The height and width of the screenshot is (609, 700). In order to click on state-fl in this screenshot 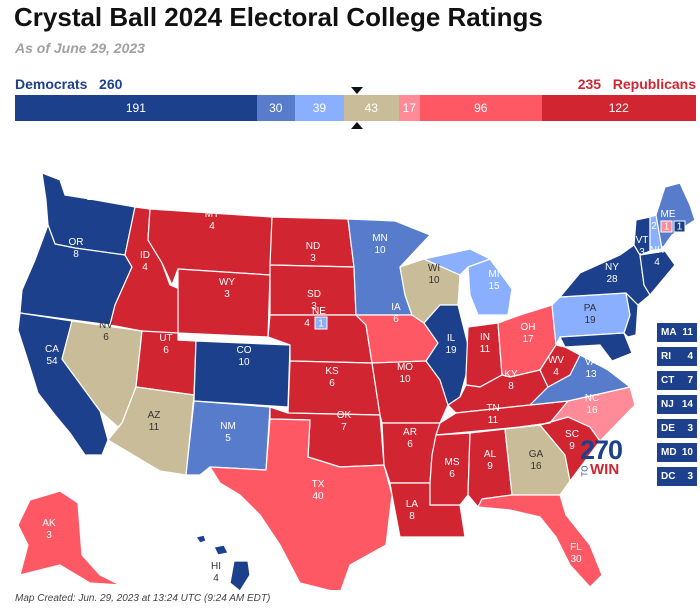, I will do `click(540, 541)`.